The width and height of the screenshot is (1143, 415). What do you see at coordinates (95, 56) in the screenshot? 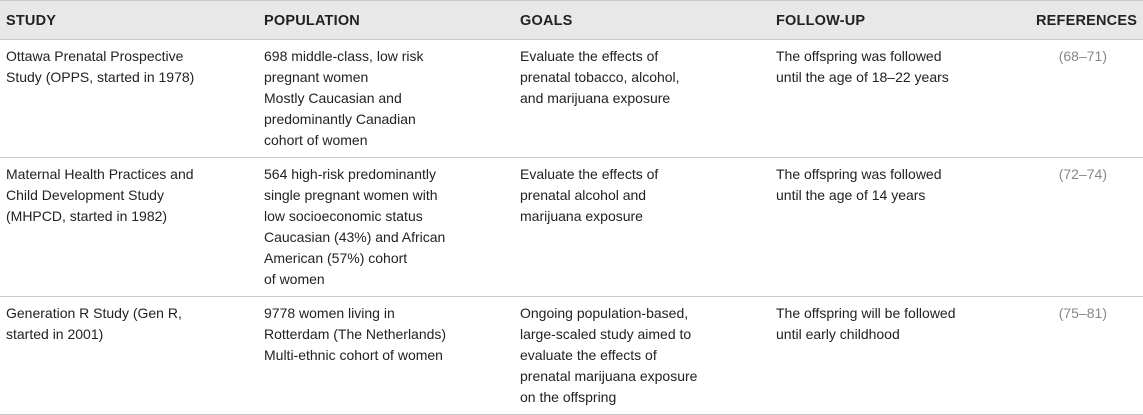
I see `study-line: Ottawa Prenatal Prospective` at bounding box center [95, 56].